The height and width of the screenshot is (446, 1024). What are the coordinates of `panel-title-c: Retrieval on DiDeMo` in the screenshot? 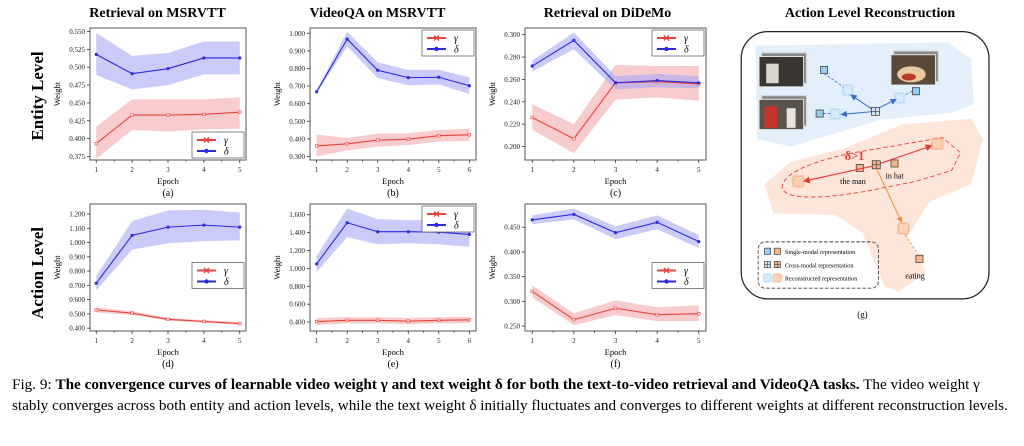 It's located at (607, 13).